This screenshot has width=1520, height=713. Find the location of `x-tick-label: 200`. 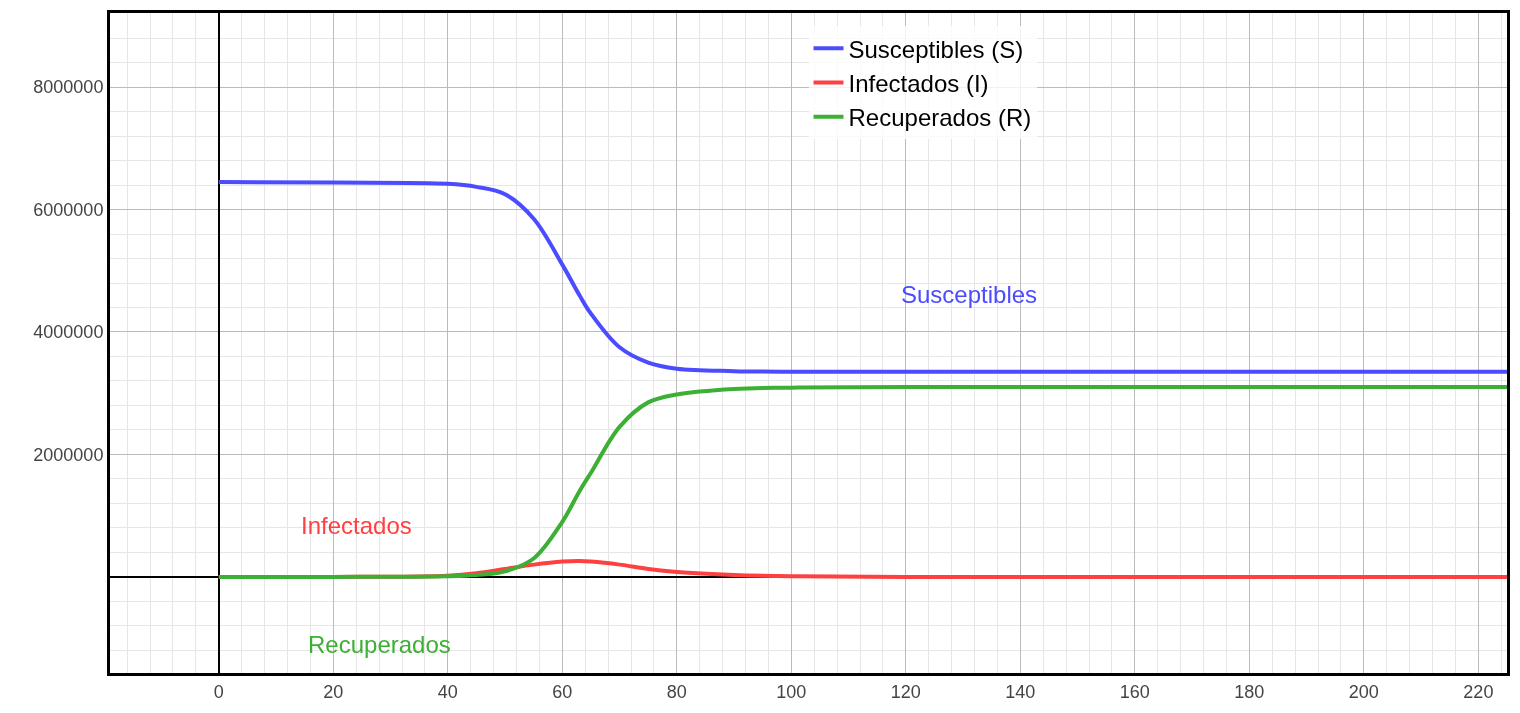

x-tick-label: 200 is located at coordinates (1363, 691).